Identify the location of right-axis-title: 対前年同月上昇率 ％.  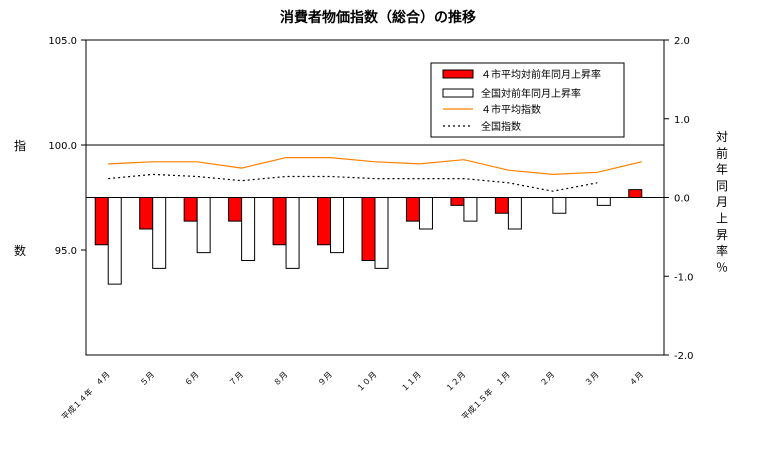
(722, 202).